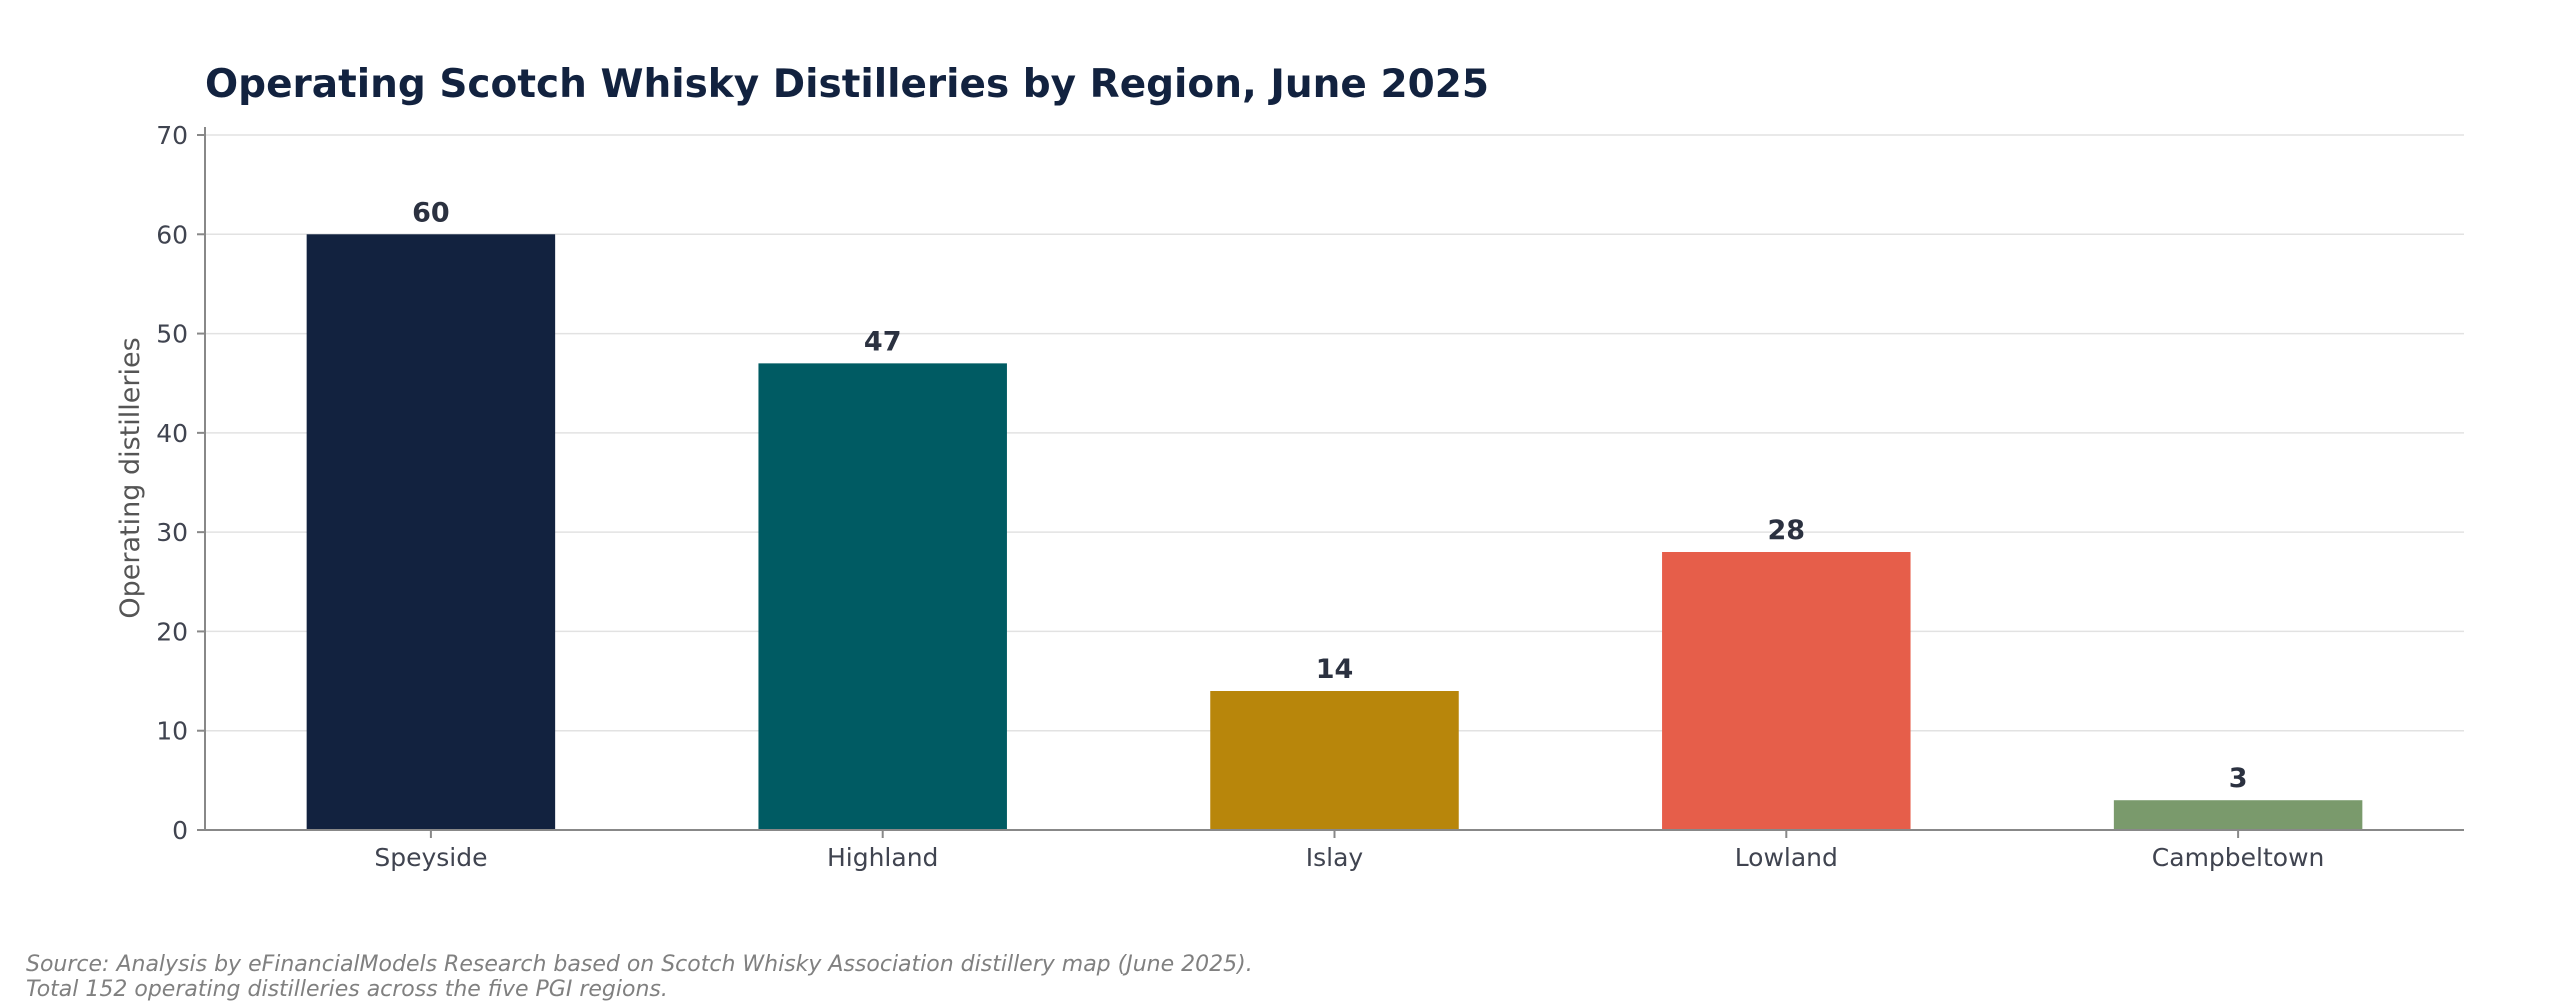 The width and height of the screenshot is (2560, 1006). I want to click on data-label: 28, so click(1787, 530).